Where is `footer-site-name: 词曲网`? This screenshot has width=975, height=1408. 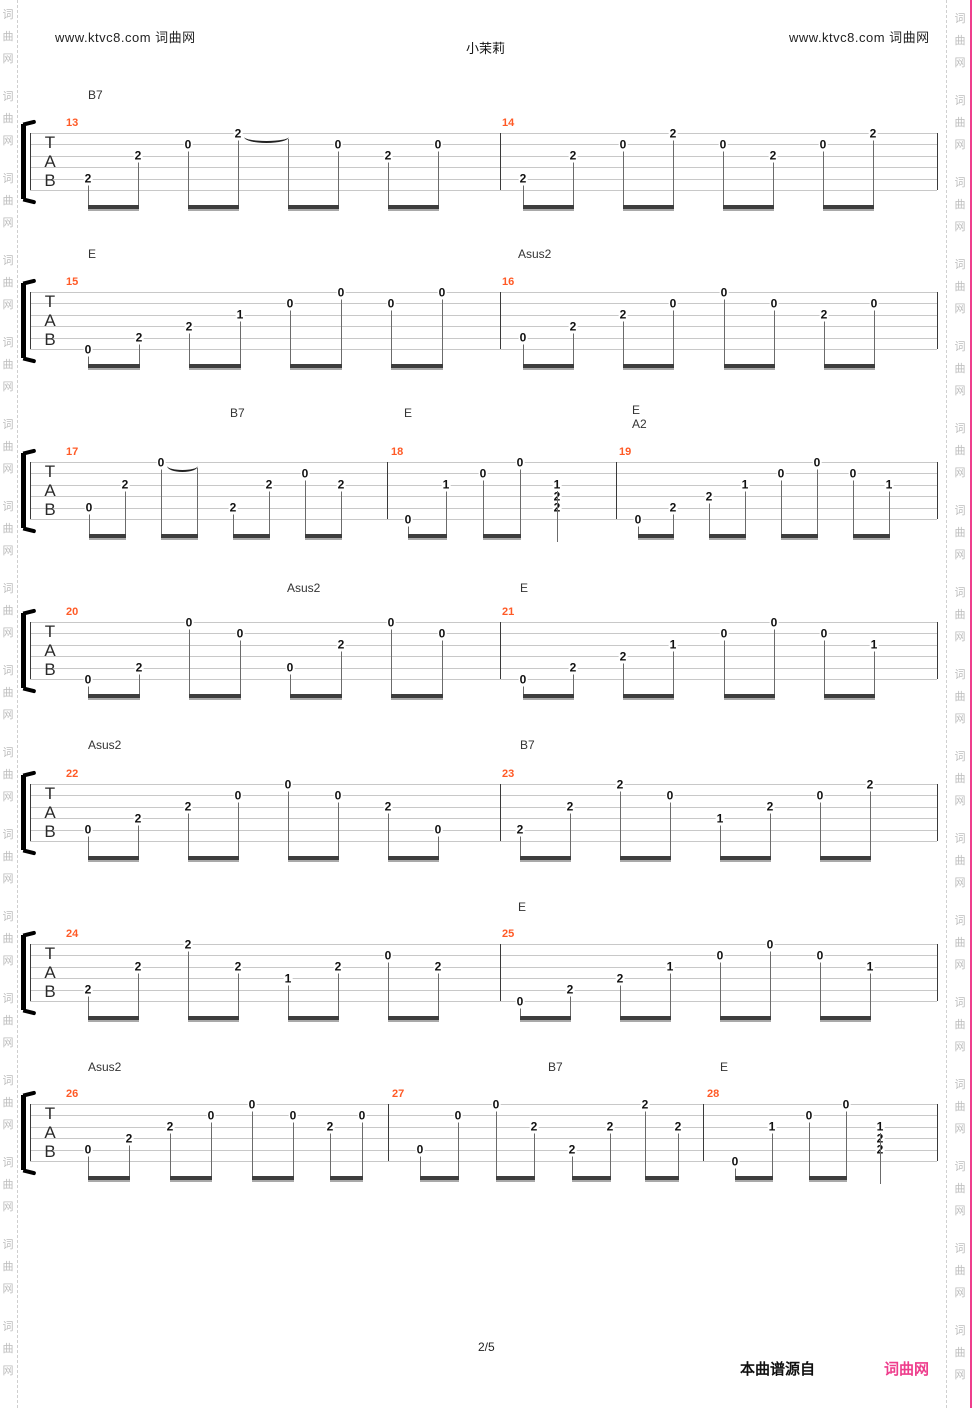 footer-site-name: 词曲网 is located at coordinates (907, 1369).